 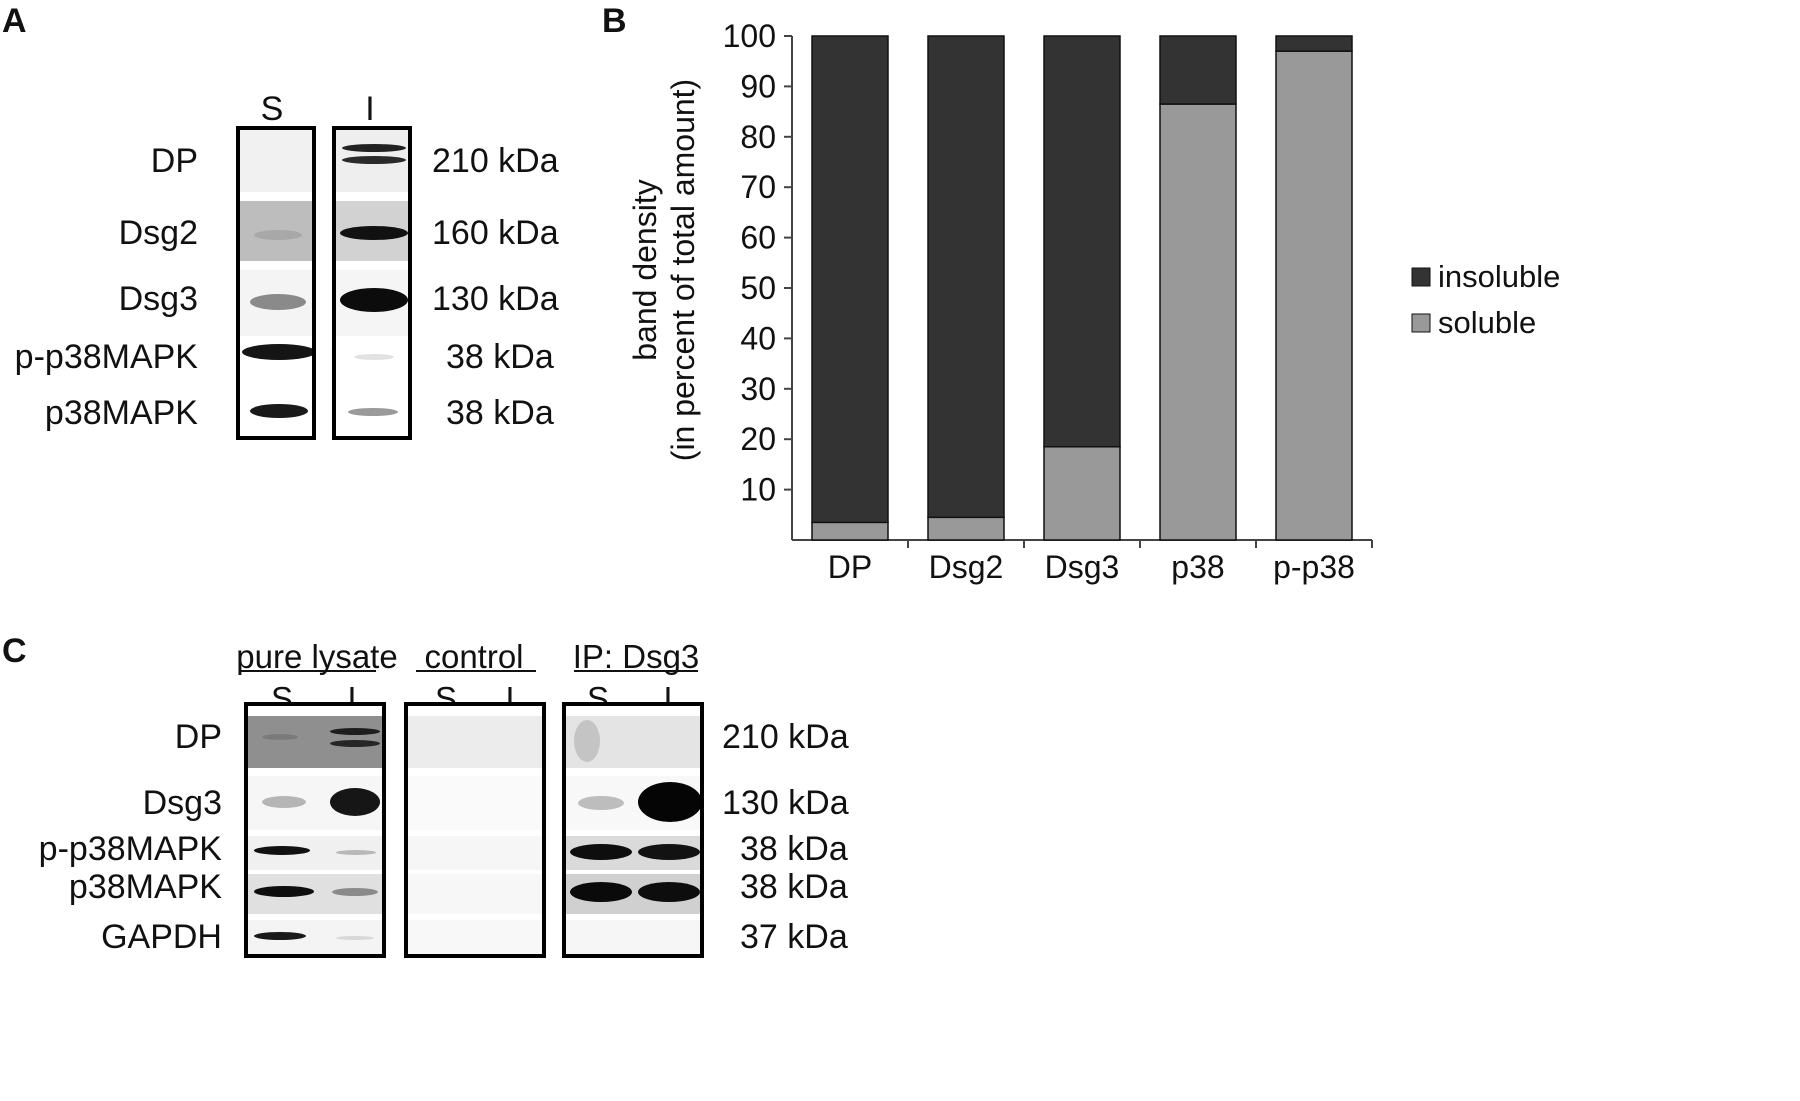 I want to click on panel-c-label-p38: p38MAPK, so click(x=145, y=887).